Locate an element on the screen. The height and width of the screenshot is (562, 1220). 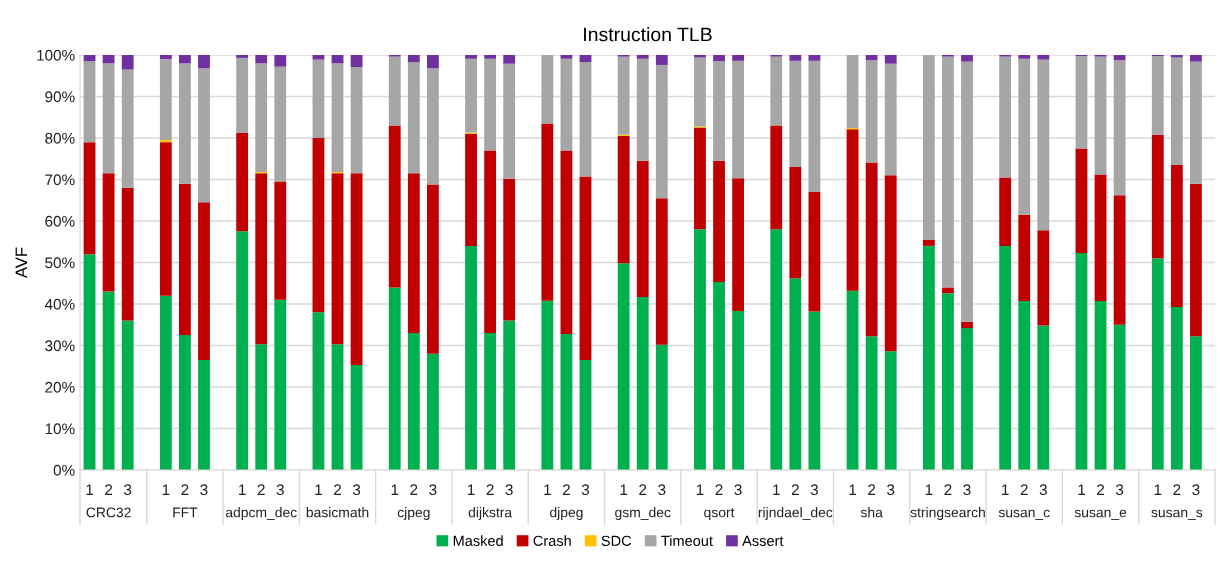
text: rijndael_dec is located at coordinates (795, 514).